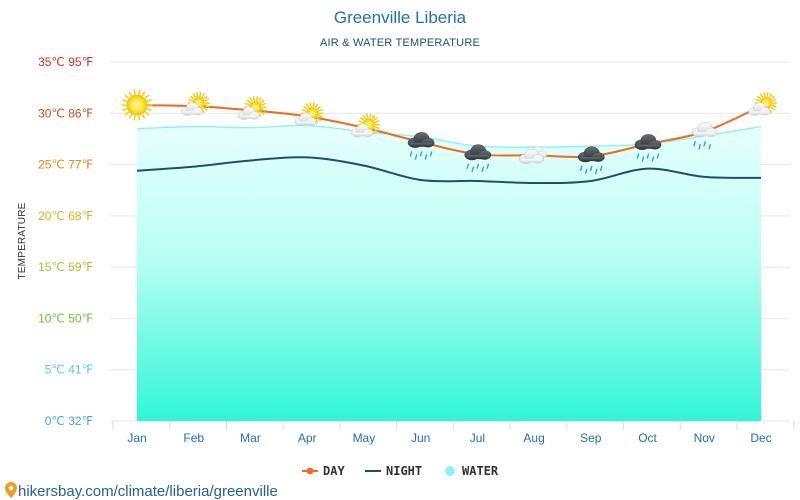 The width and height of the screenshot is (800, 500). What do you see at coordinates (450, 471) in the screenshot?
I see `legend-water-marker` at bounding box center [450, 471].